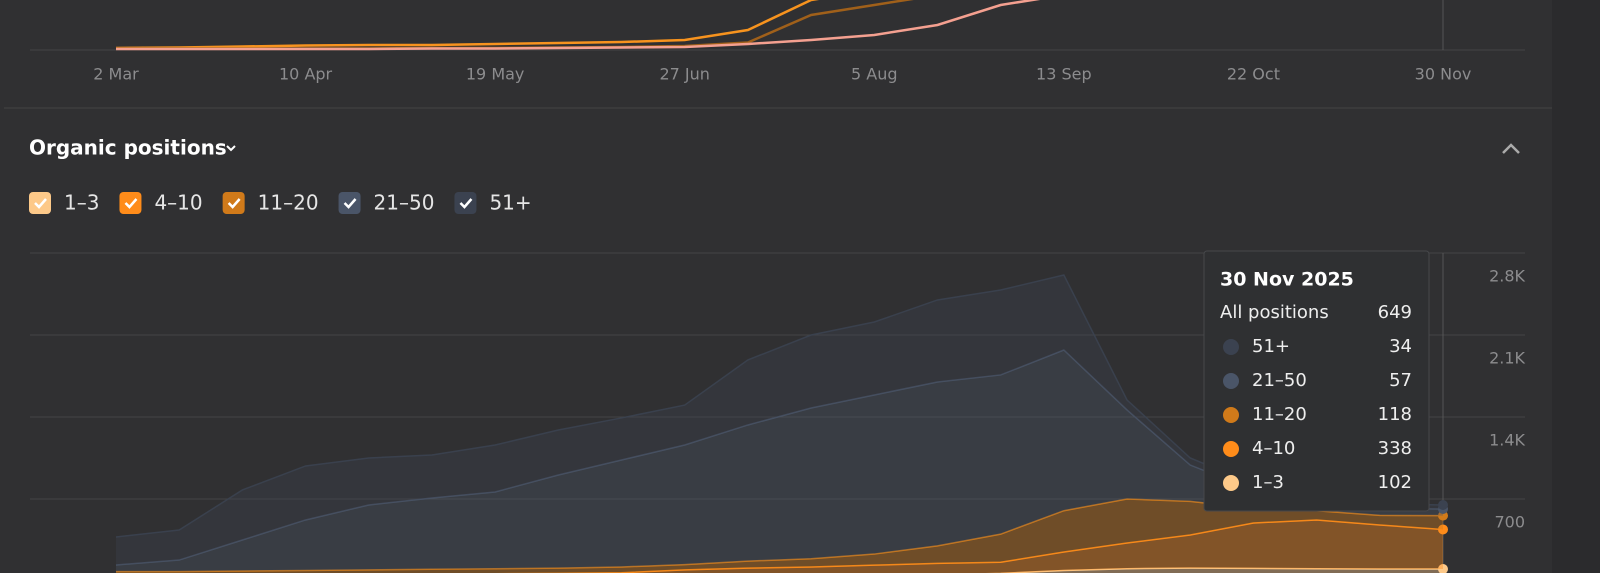 The image size is (1600, 573). What do you see at coordinates (510, 203) in the screenshot?
I see `legend-label: 51+` at bounding box center [510, 203].